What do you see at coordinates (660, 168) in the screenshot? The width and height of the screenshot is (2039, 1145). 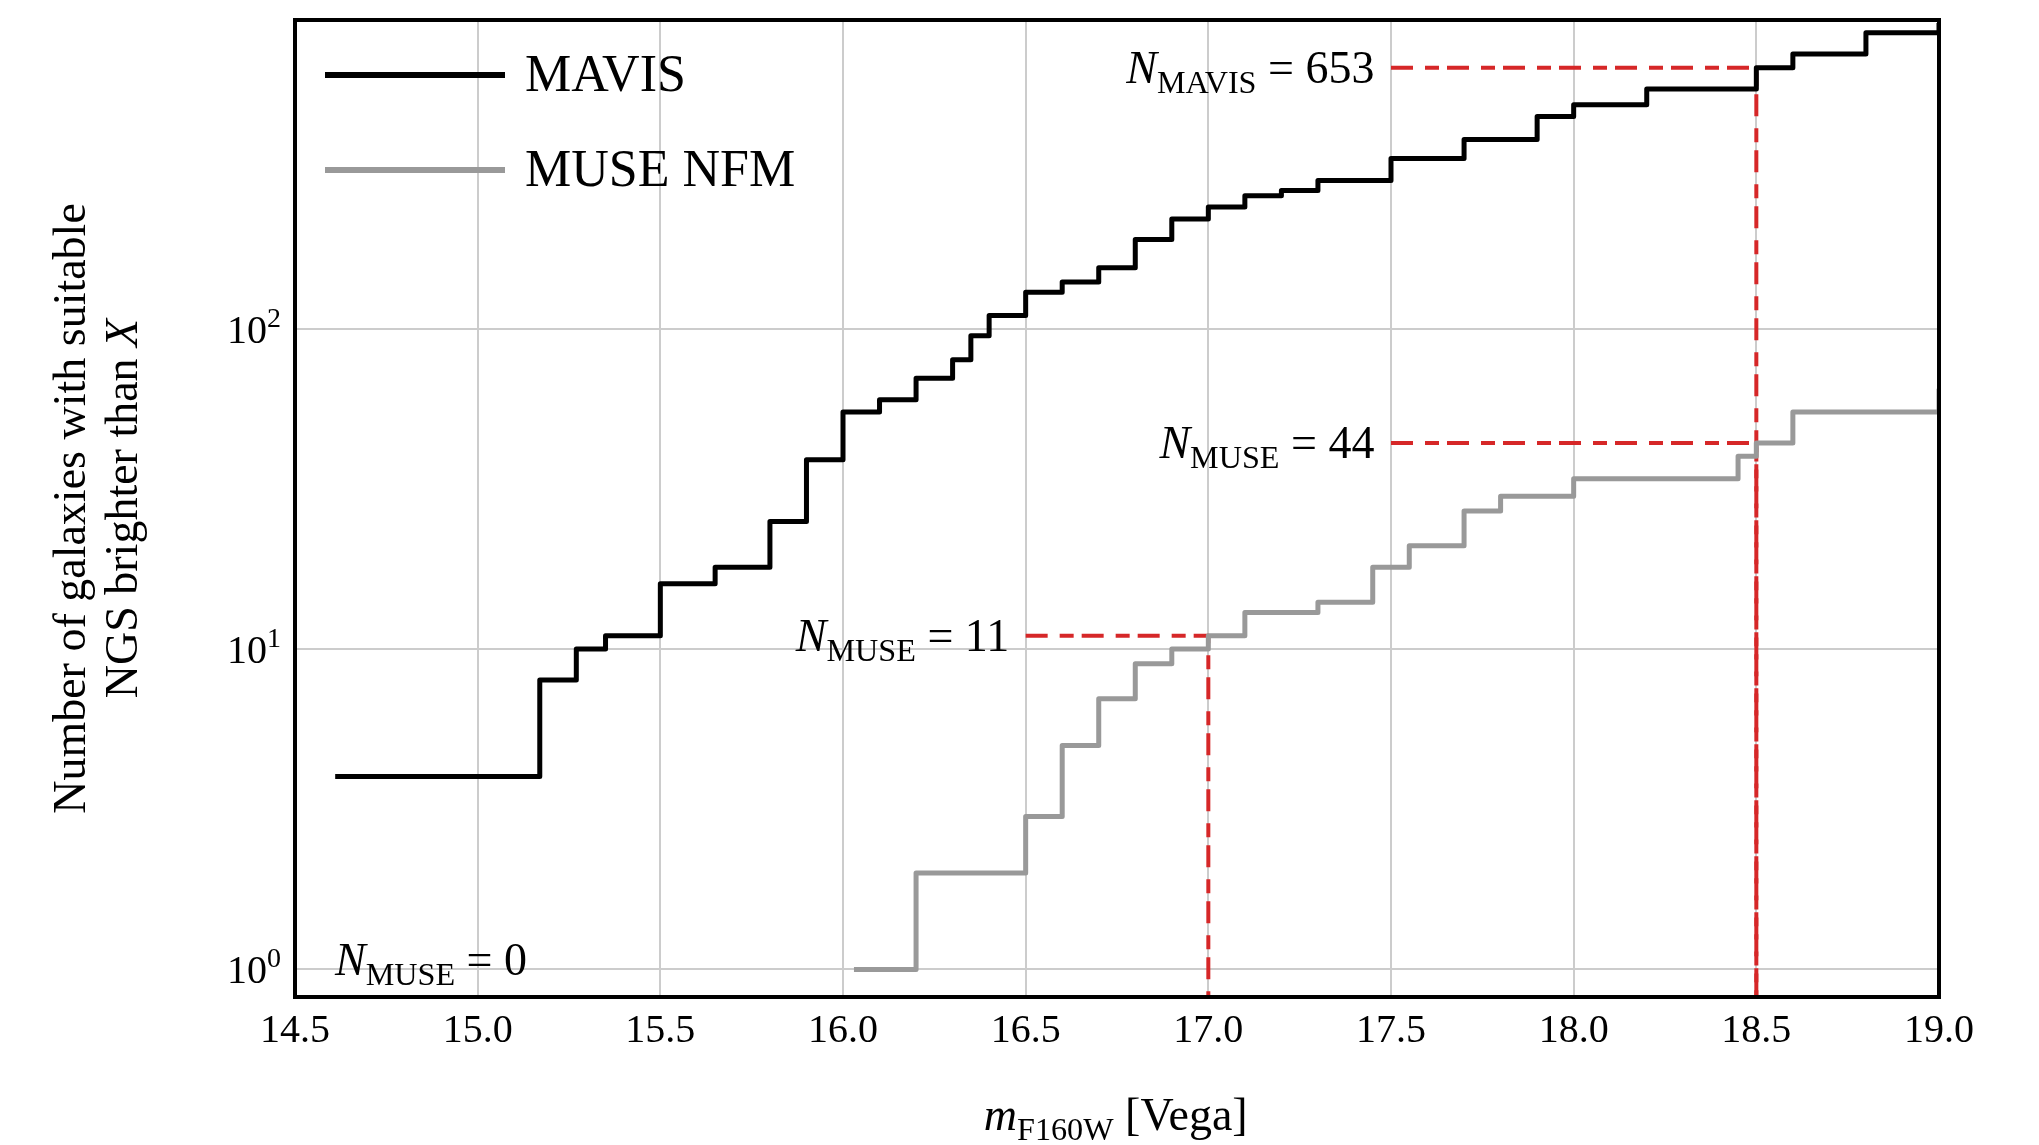 I see `legend-label: MUSE NFM` at bounding box center [660, 168].